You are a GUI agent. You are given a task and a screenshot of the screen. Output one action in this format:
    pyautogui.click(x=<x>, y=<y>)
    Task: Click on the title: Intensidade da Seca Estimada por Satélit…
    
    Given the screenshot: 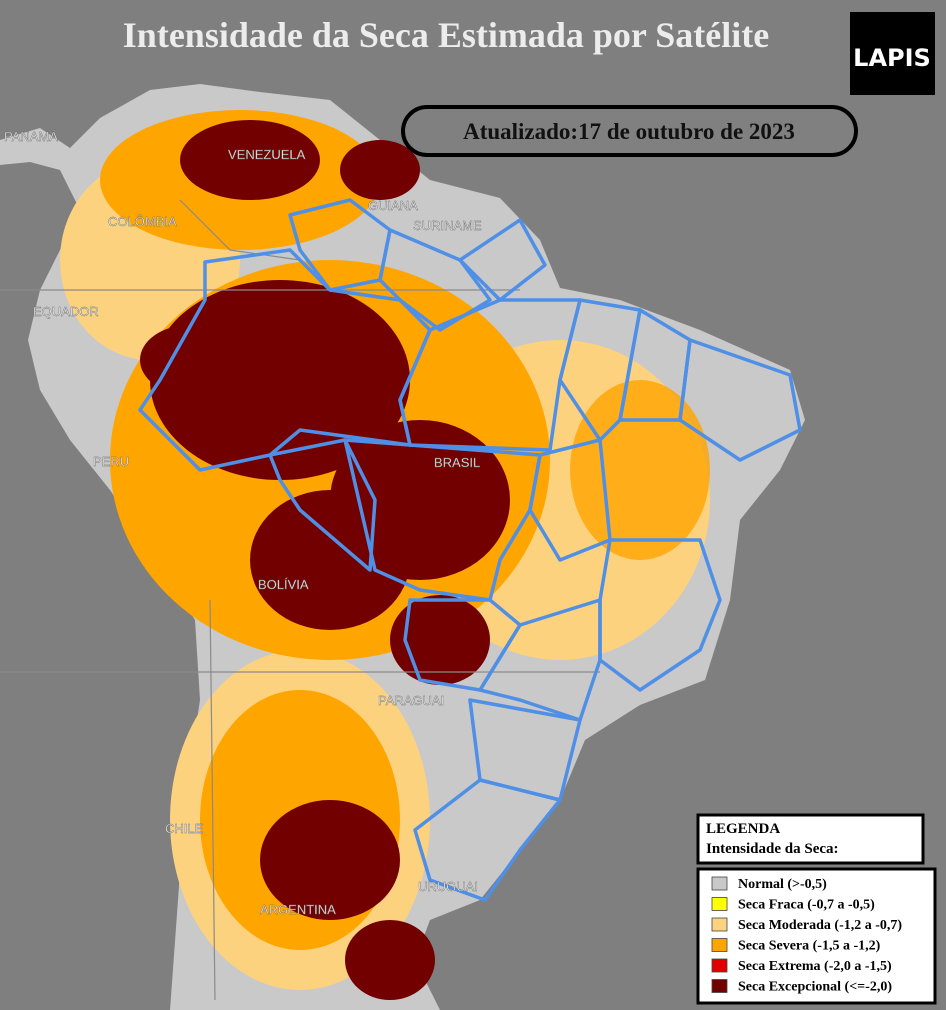 What is the action you would take?
    pyautogui.click(x=446, y=35)
    